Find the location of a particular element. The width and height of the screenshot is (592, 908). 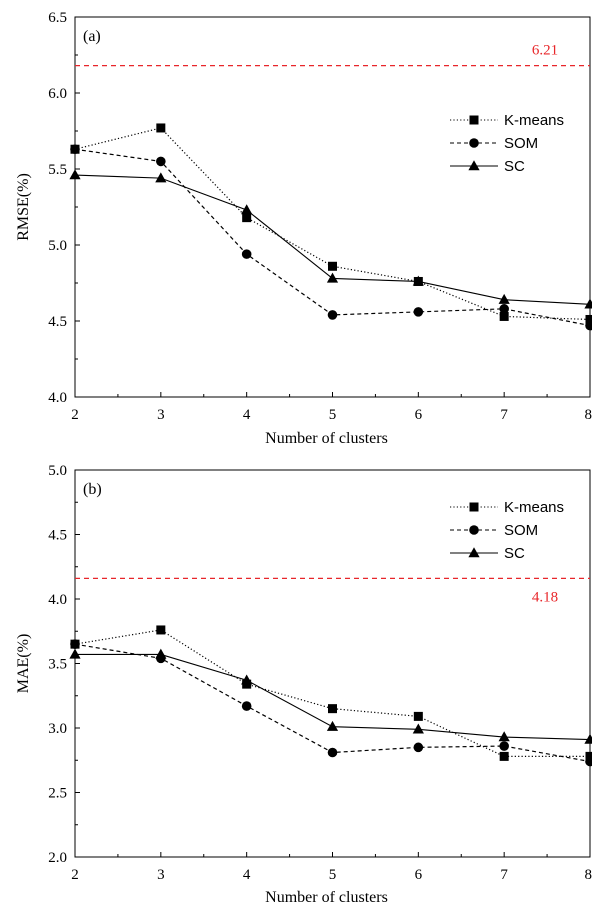

panel-label: (a) is located at coordinates (92, 36).